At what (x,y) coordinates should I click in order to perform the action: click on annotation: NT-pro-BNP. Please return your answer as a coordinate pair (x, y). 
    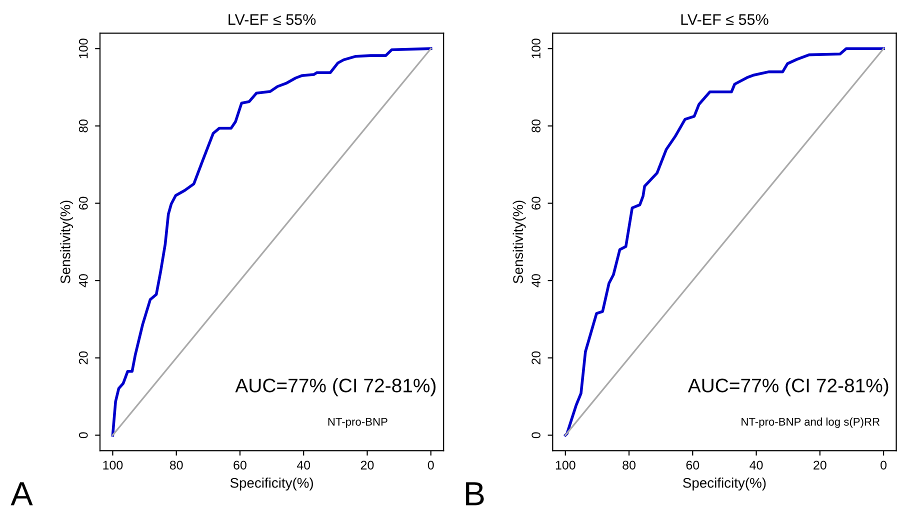
    Looking at the image, I should click on (358, 423).